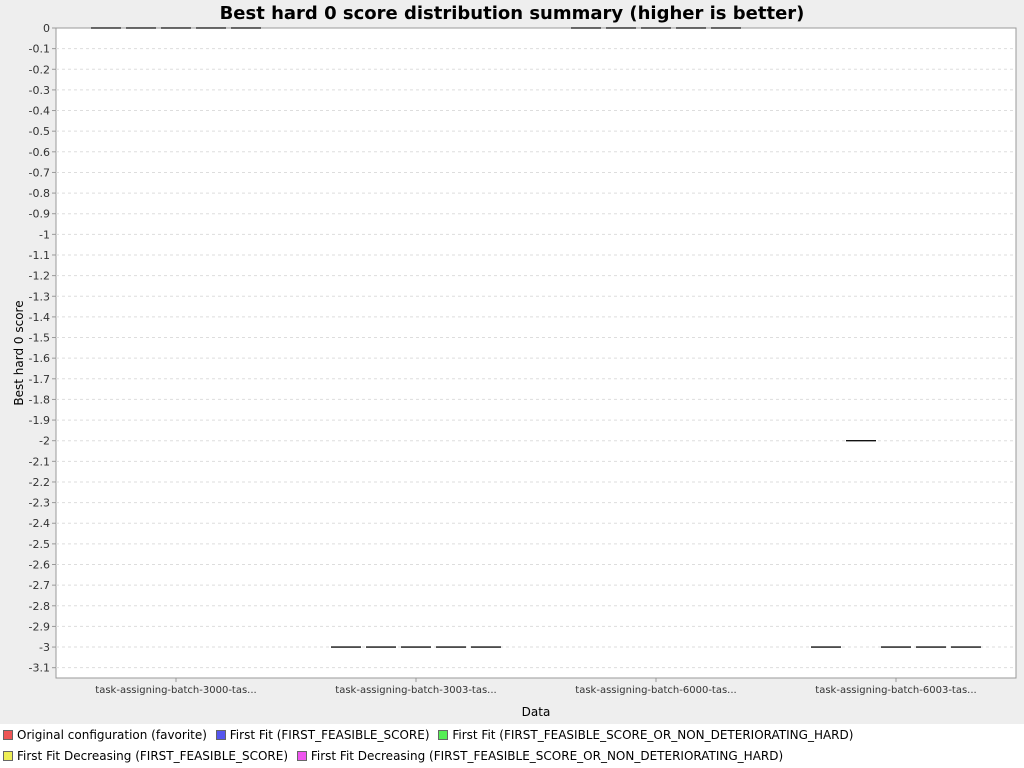 The image size is (1024, 768). Describe the element at coordinates (19, 352) in the screenshot. I see `y-axis-label: Best hard 0 score` at that location.